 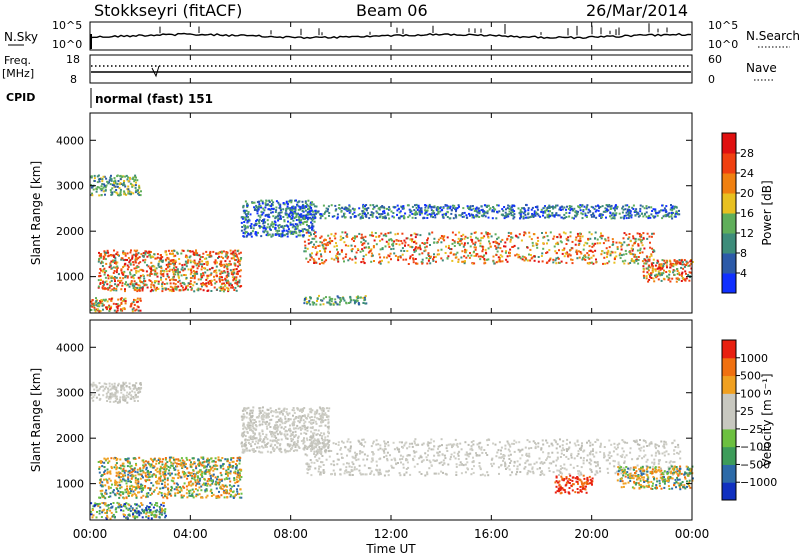 I want to click on y-tick-label: 1000, so click(x=70, y=277).